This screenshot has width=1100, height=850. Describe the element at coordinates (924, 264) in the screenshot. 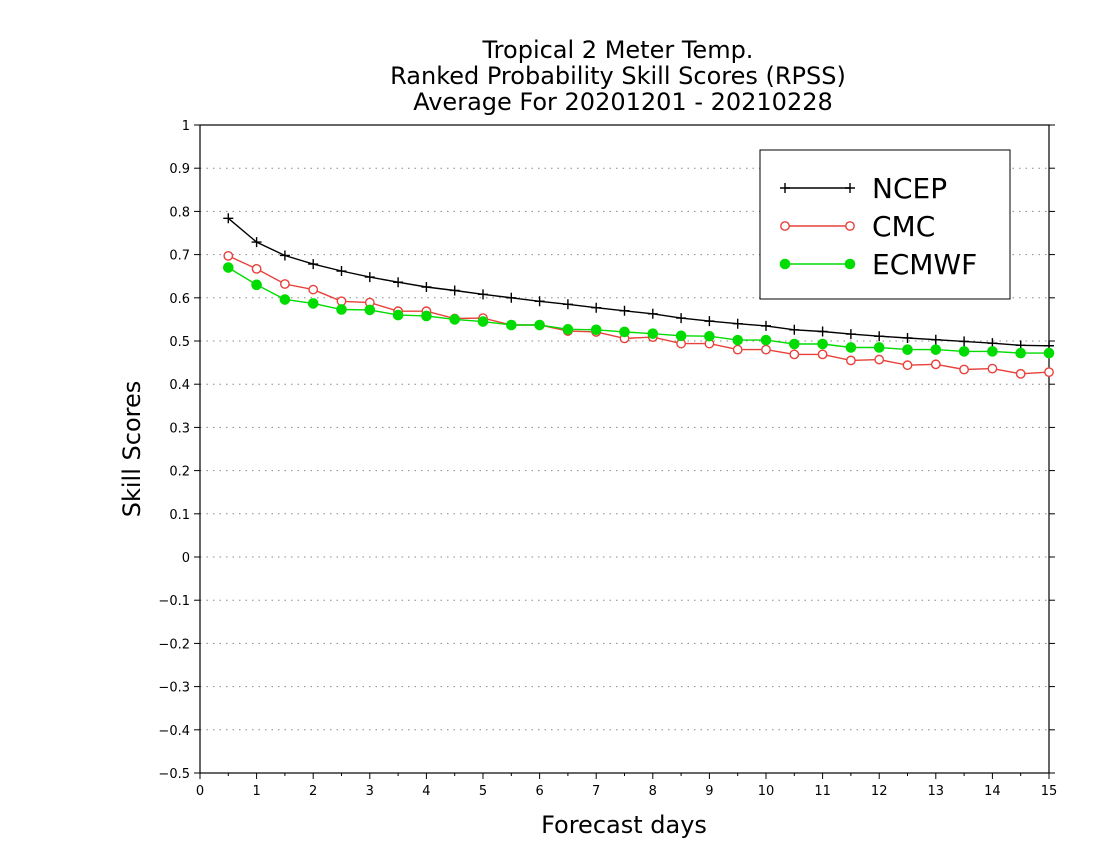

I see `legend-label: ECMWF` at that location.